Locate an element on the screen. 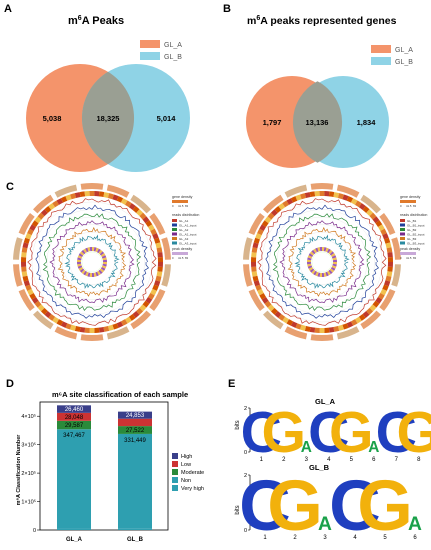 The image size is (431, 550). panel-a-title-rest: A Peaks is located at coordinates (103, 21).